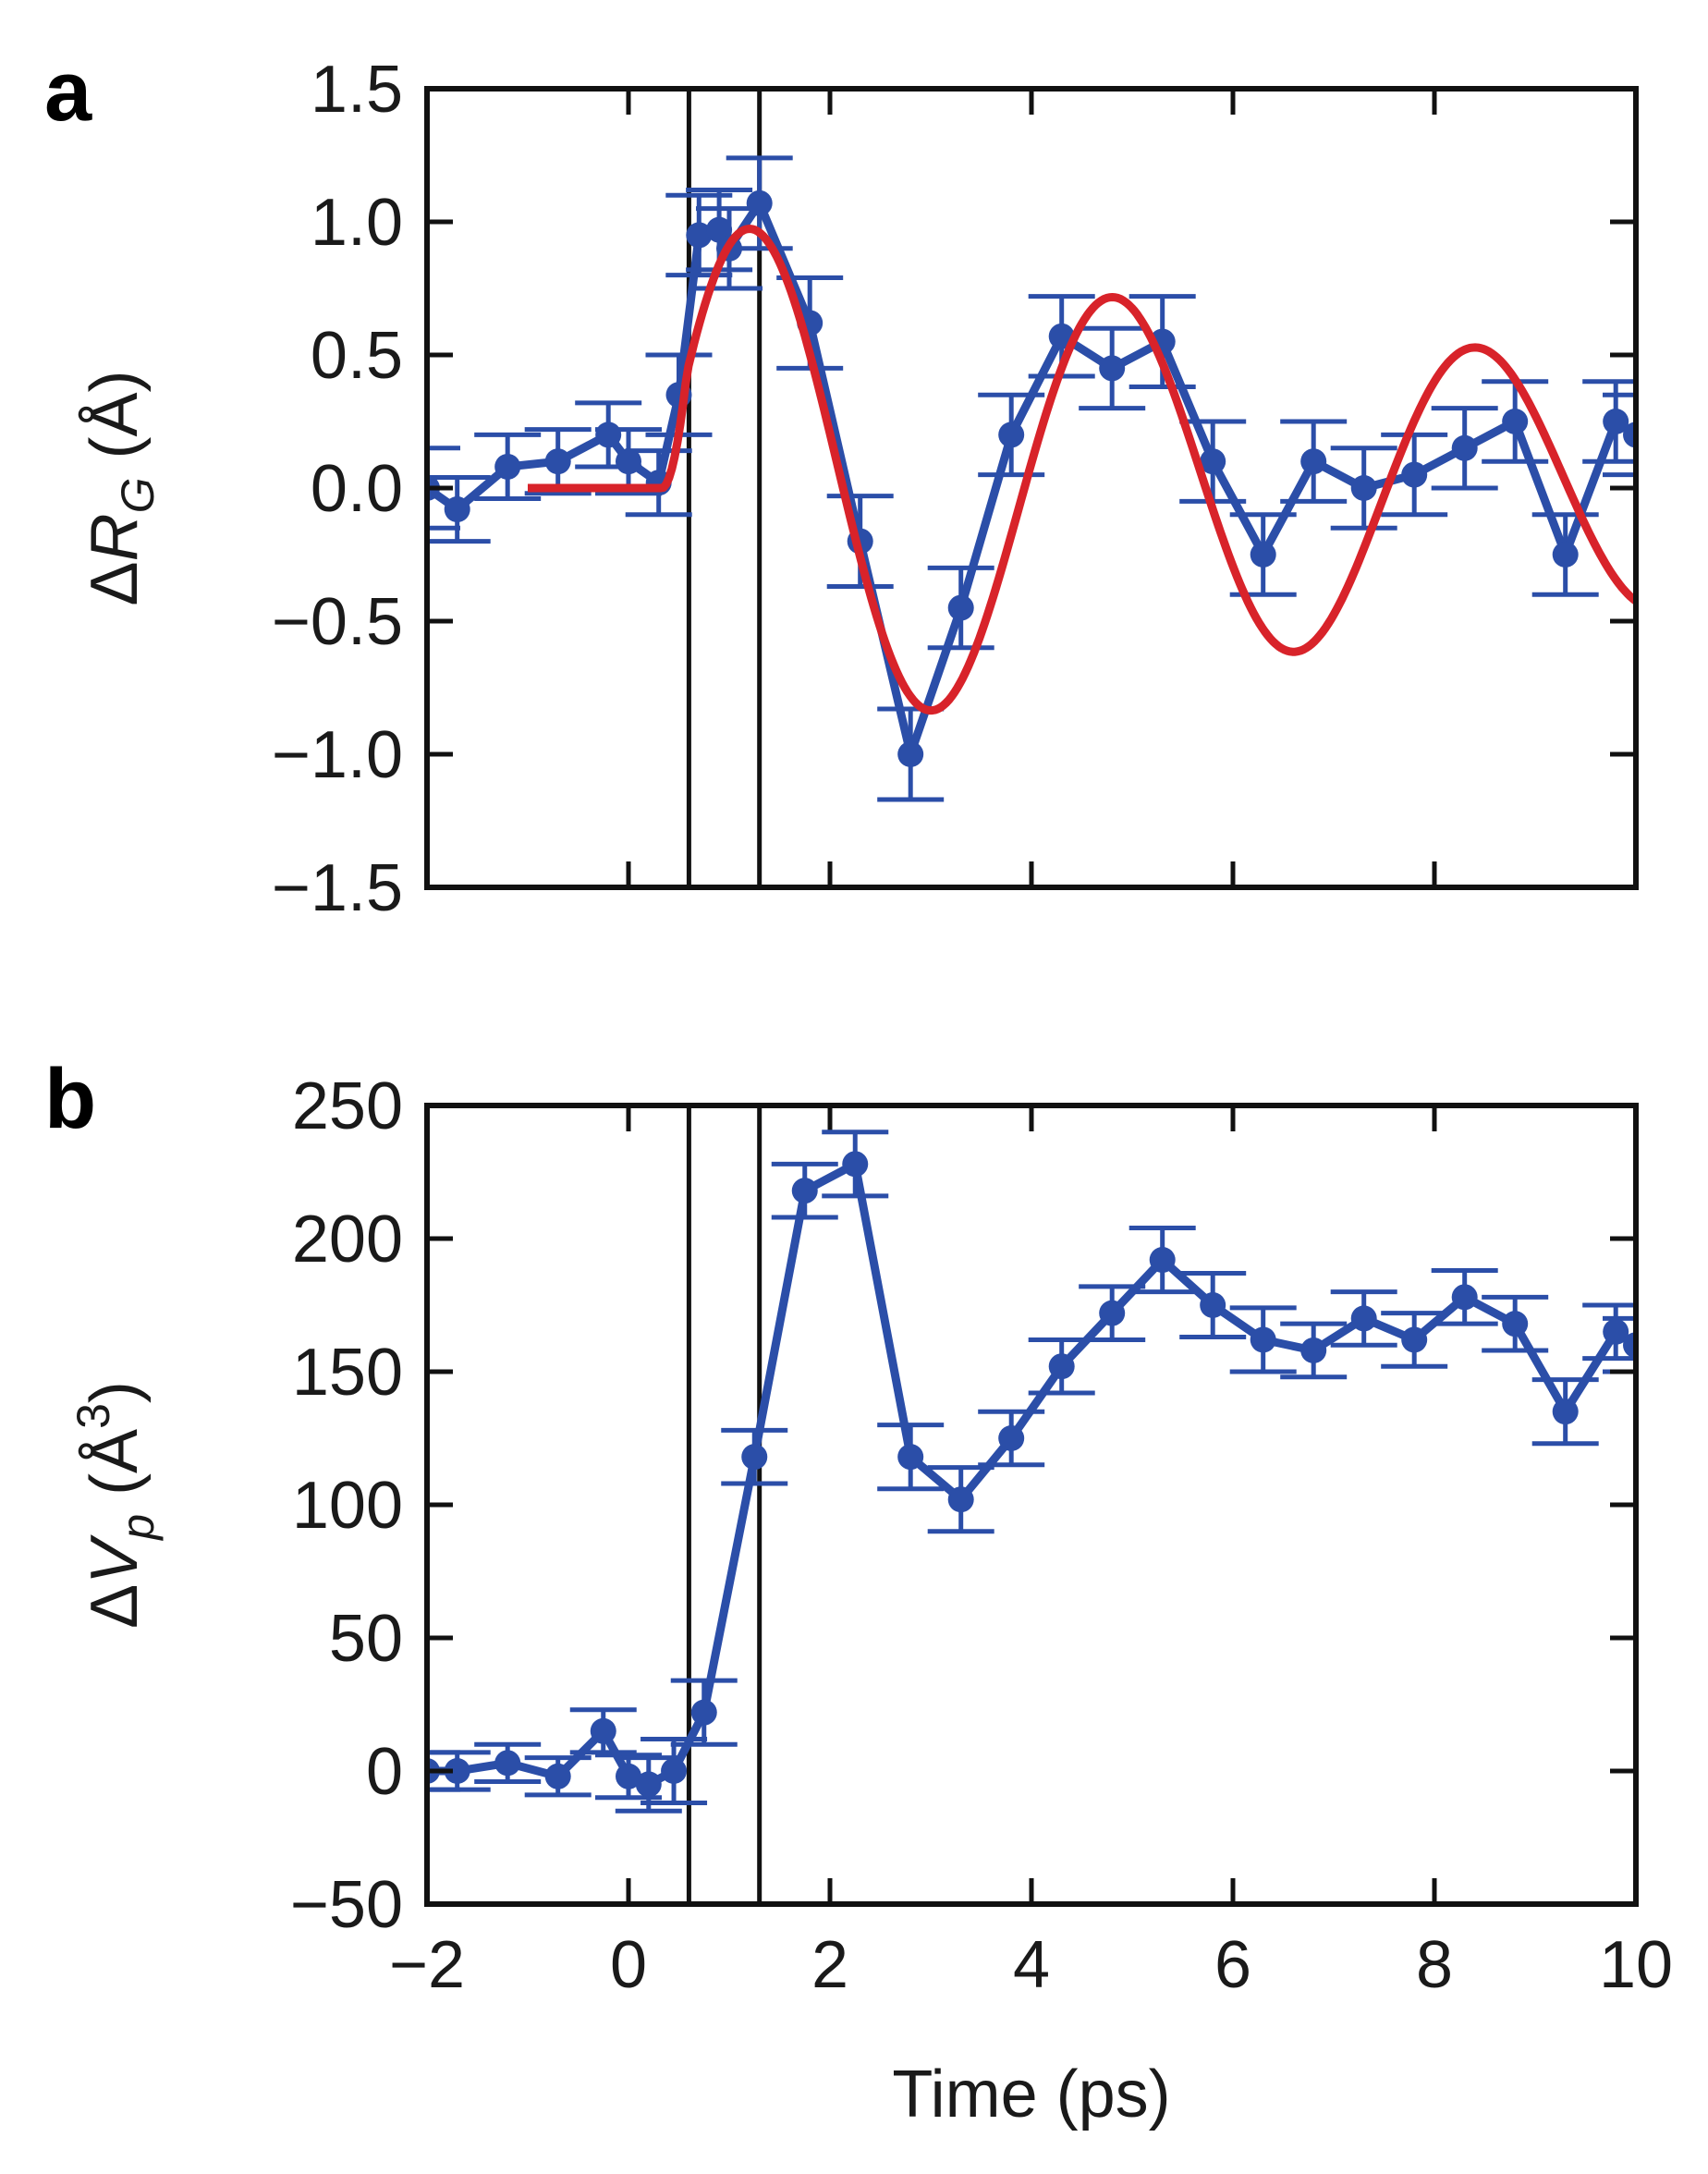 The width and height of the screenshot is (1708, 2174). Describe the element at coordinates (68, 91) in the screenshot. I see `panel-a-label: a` at that location.